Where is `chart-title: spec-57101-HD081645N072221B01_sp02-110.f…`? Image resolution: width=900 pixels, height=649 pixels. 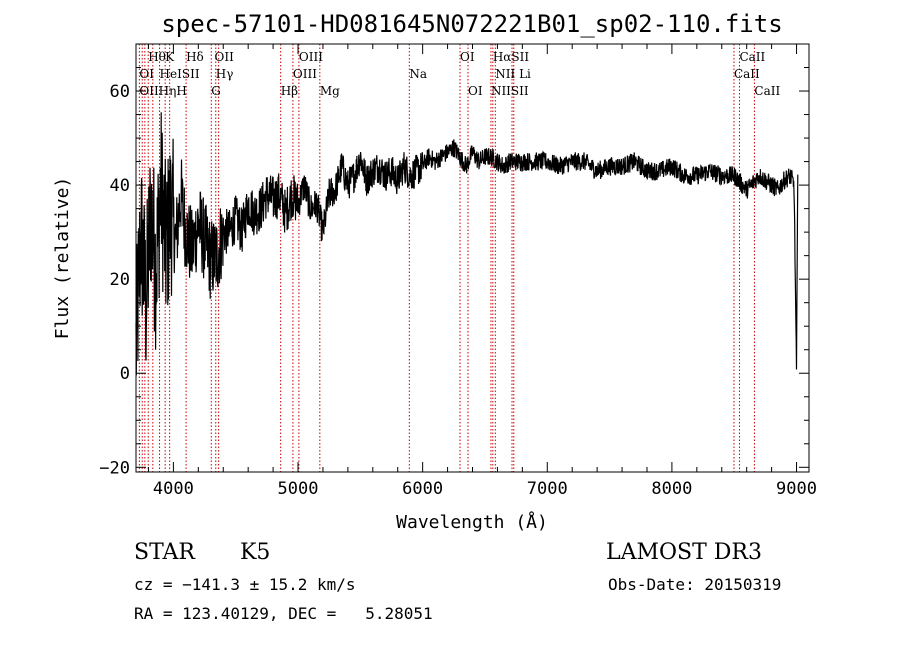 chart-title: spec-57101-HD081645N072221B01_sp02-110.f… is located at coordinates (471, 24).